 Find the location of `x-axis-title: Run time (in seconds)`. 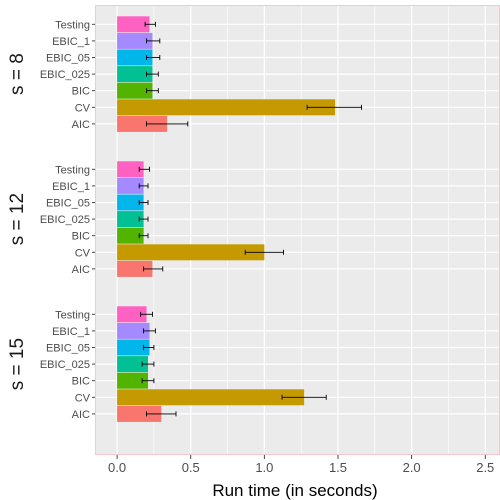

x-axis-title: Run time (in seconds) is located at coordinates (294, 490).